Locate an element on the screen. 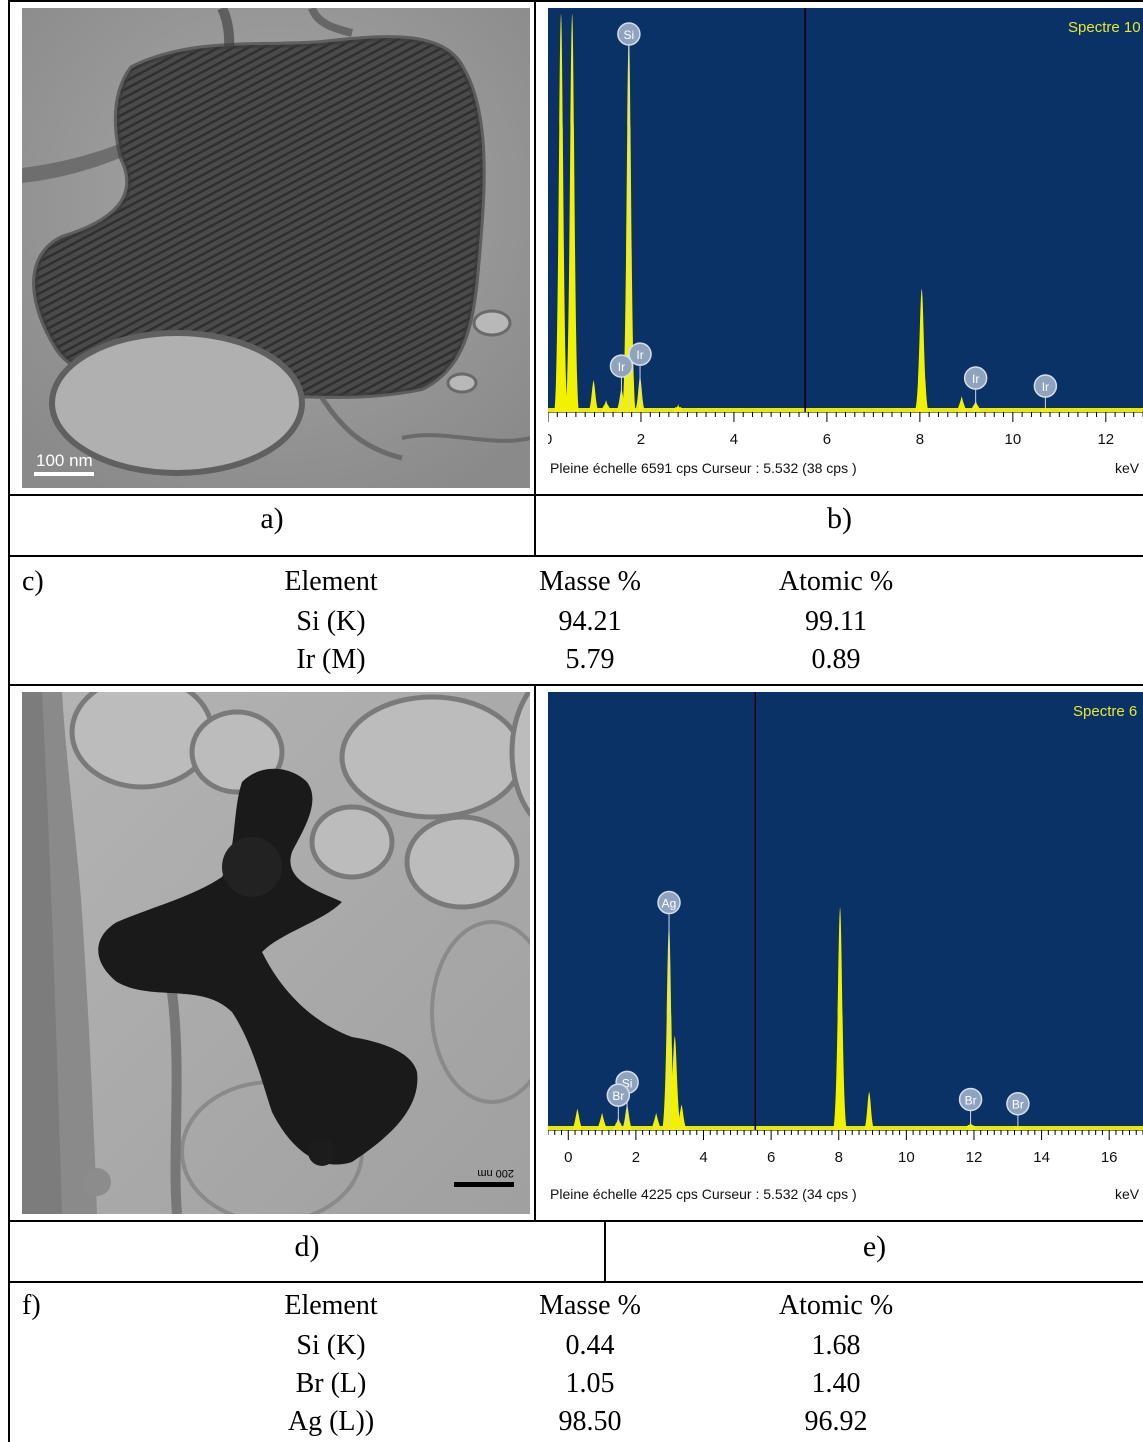 Image resolution: width=1143 pixels, height=1442 pixels. x-tick-label: 14 is located at coordinates (1041, 1157).